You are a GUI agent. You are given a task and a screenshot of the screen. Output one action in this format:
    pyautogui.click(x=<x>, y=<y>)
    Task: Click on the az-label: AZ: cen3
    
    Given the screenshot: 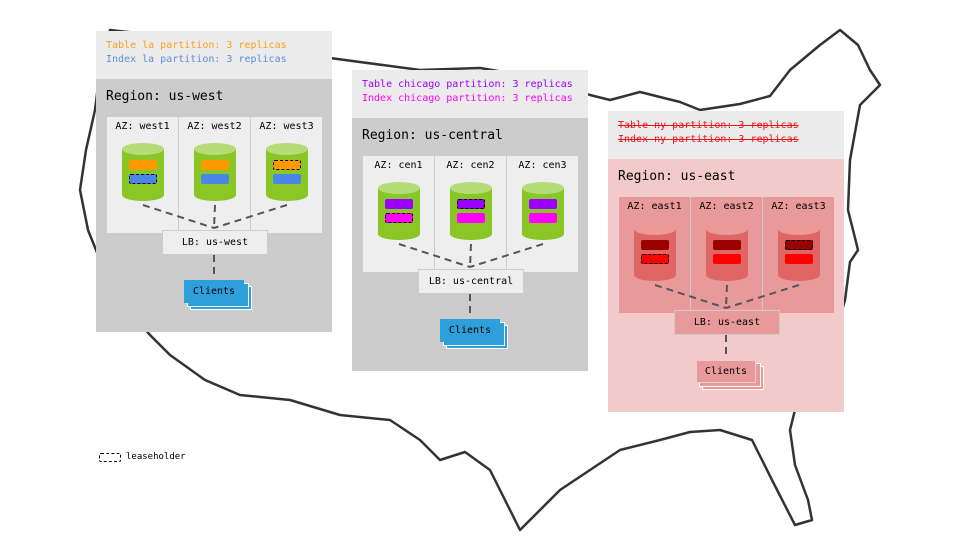 What is the action you would take?
    pyautogui.click(x=542, y=165)
    